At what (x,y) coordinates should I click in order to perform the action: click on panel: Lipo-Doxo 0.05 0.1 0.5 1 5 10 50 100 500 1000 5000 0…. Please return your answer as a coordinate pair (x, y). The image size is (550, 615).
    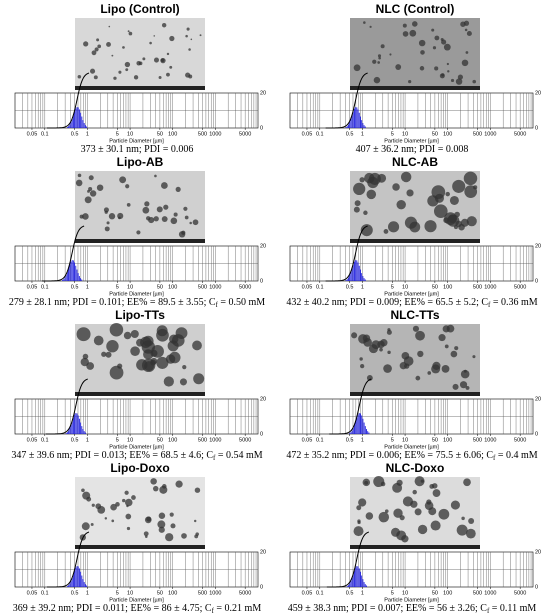
    Looking at the image, I should click on (139, 537).